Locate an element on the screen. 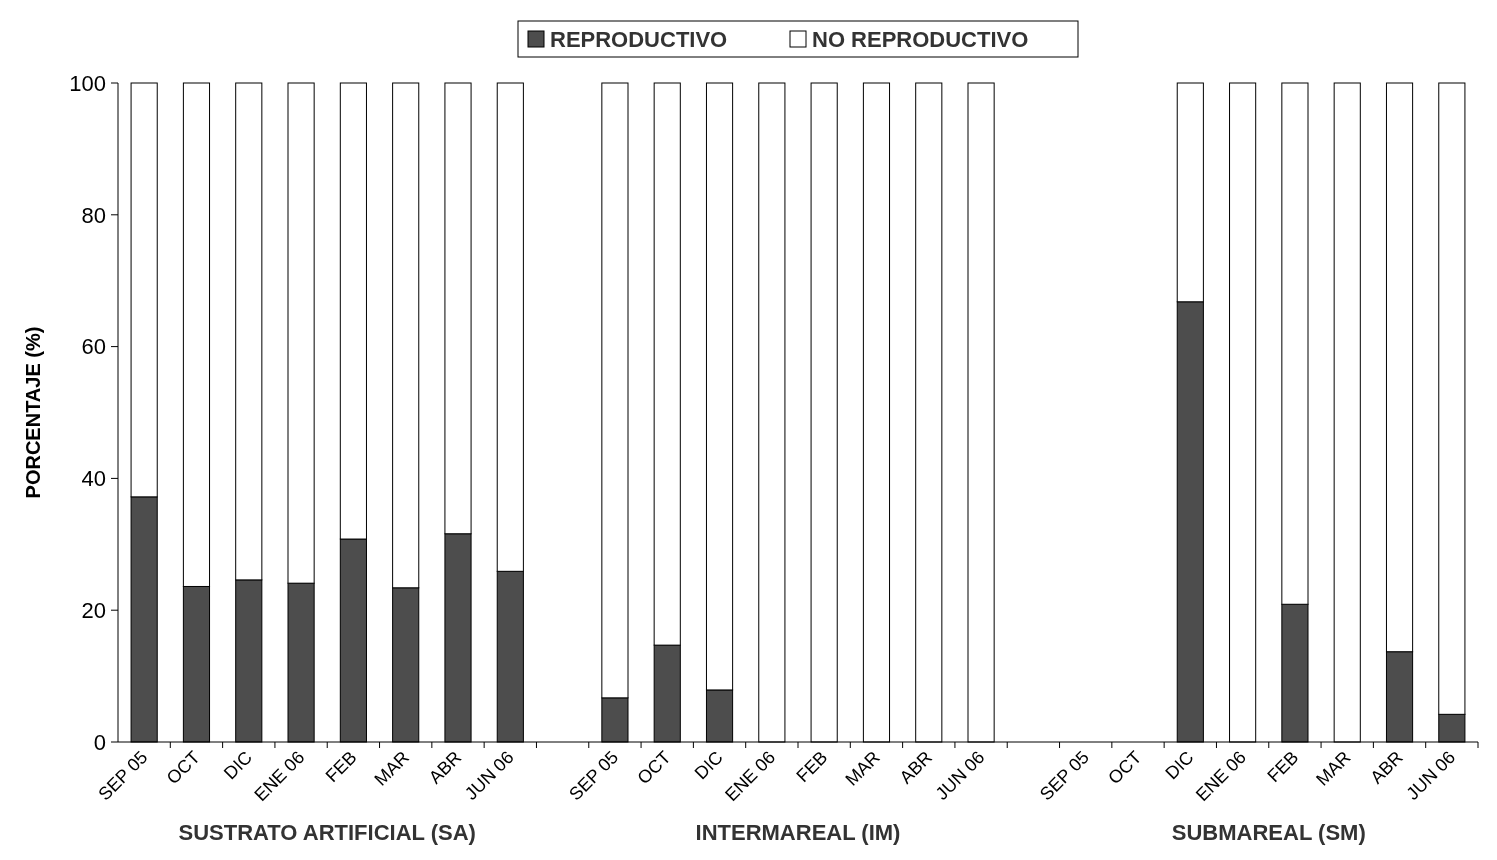 The image size is (1497, 860). legend-label: NO REPRODUCTIVO is located at coordinates (920, 39).